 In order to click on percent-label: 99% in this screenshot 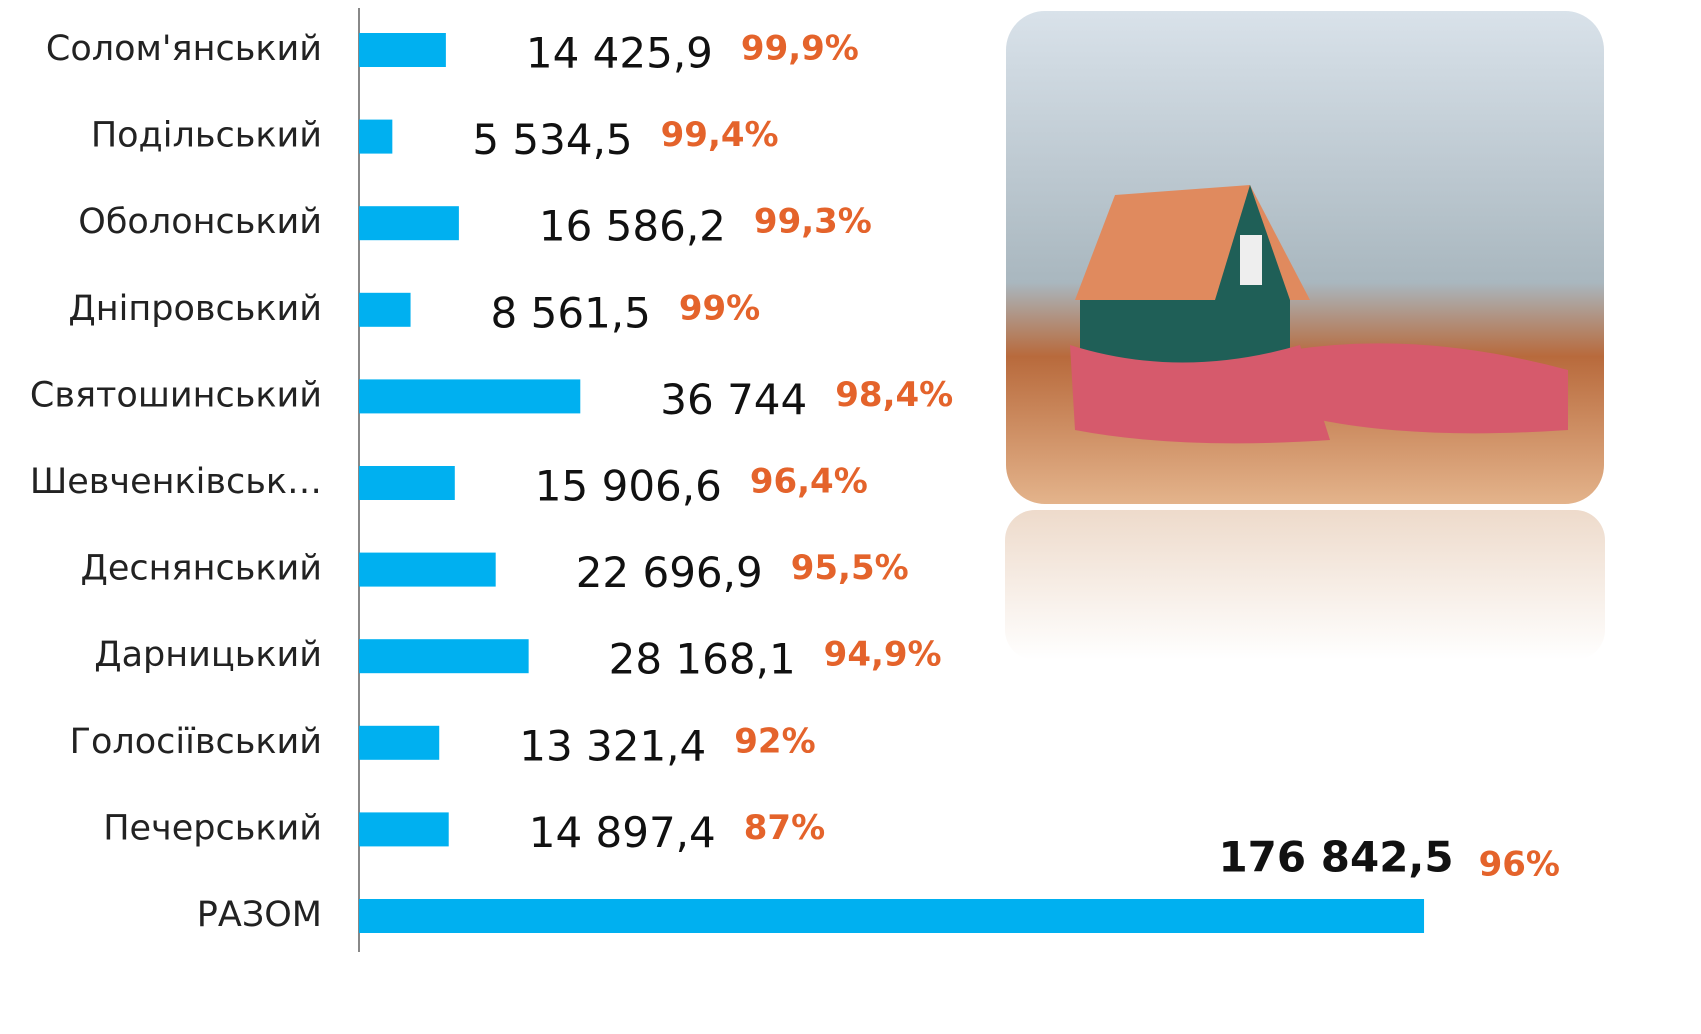, I will do `click(719, 308)`.